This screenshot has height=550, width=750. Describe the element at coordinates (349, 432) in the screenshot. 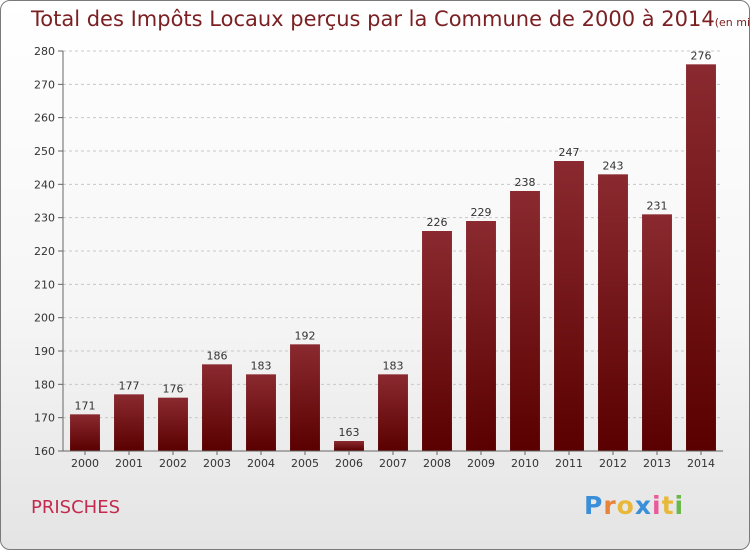

I see `bar-value-label: 163` at that location.